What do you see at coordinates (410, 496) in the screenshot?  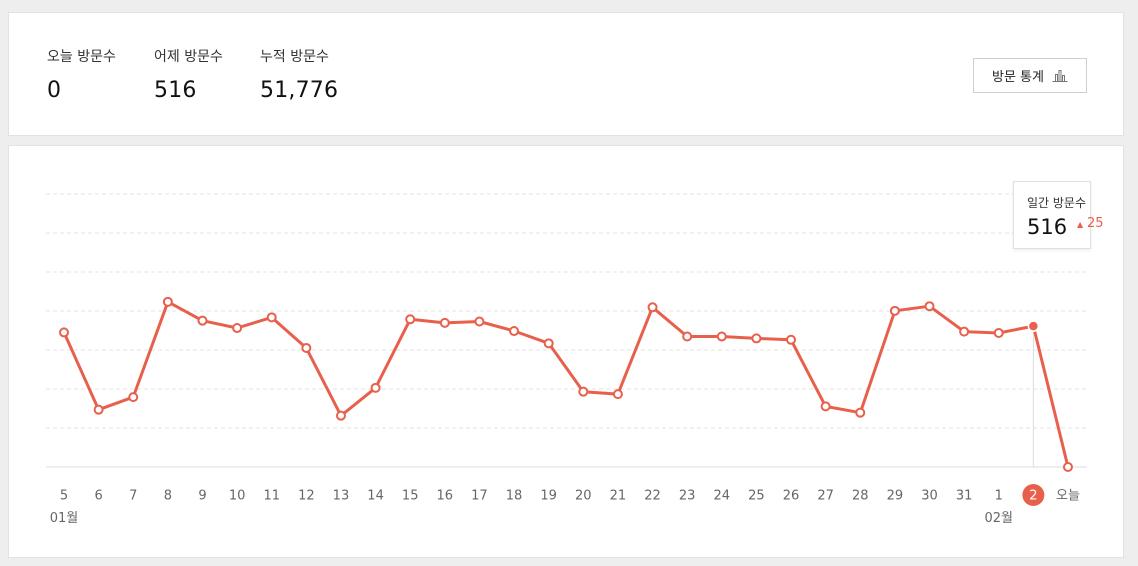 I see `x-tick-label: 15` at bounding box center [410, 496].